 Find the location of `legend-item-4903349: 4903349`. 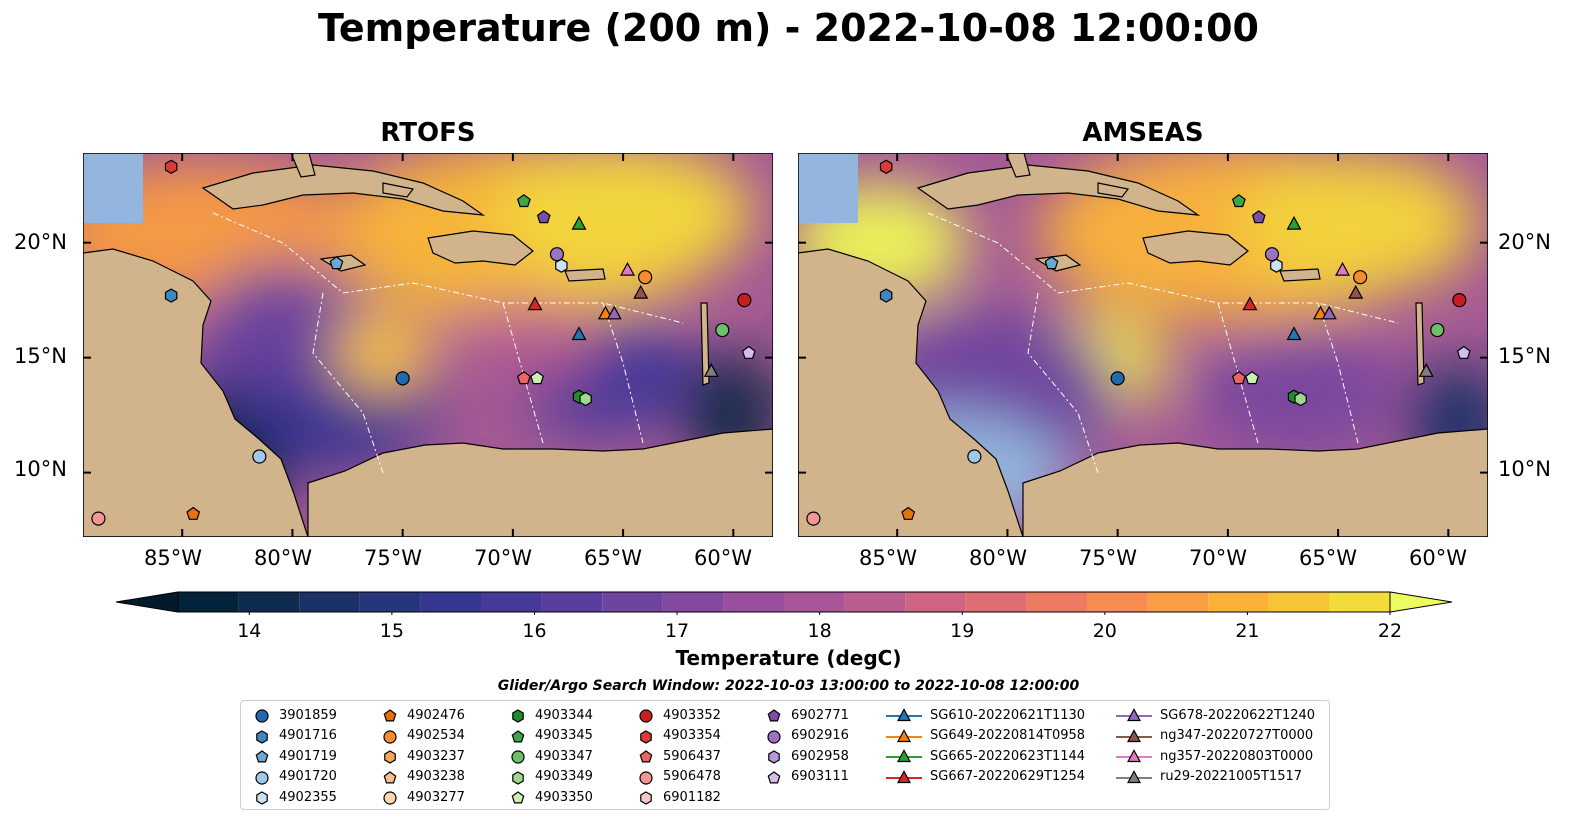

legend-item-4903349: 4903349 is located at coordinates (551, 777).